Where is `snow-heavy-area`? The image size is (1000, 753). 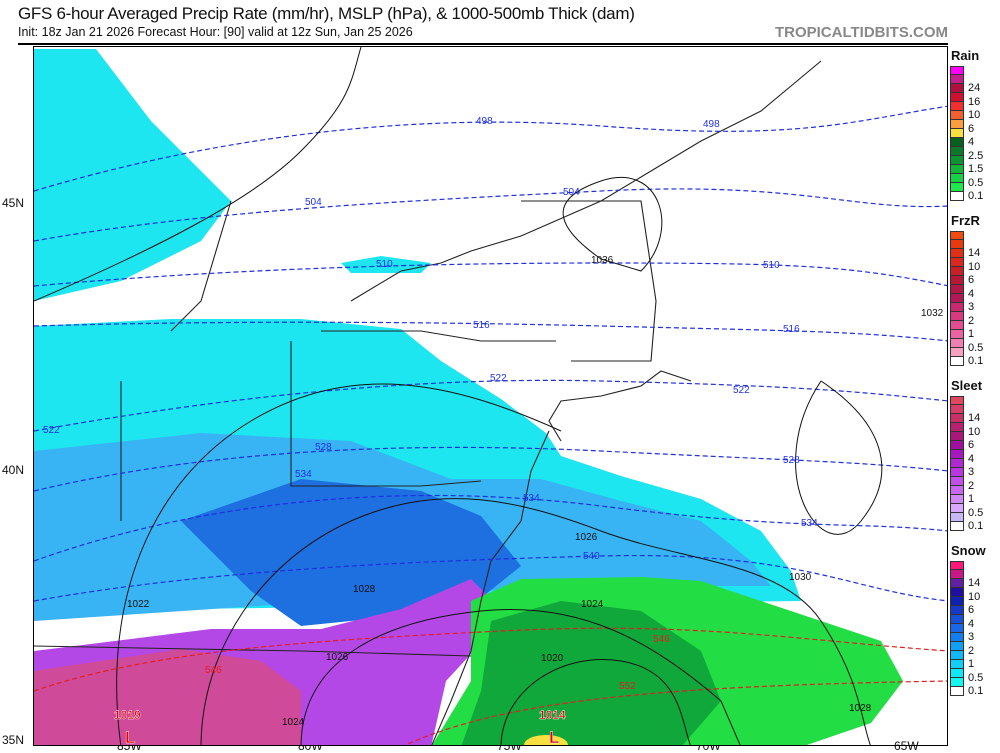 snow-heavy-area is located at coordinates (351, 552).